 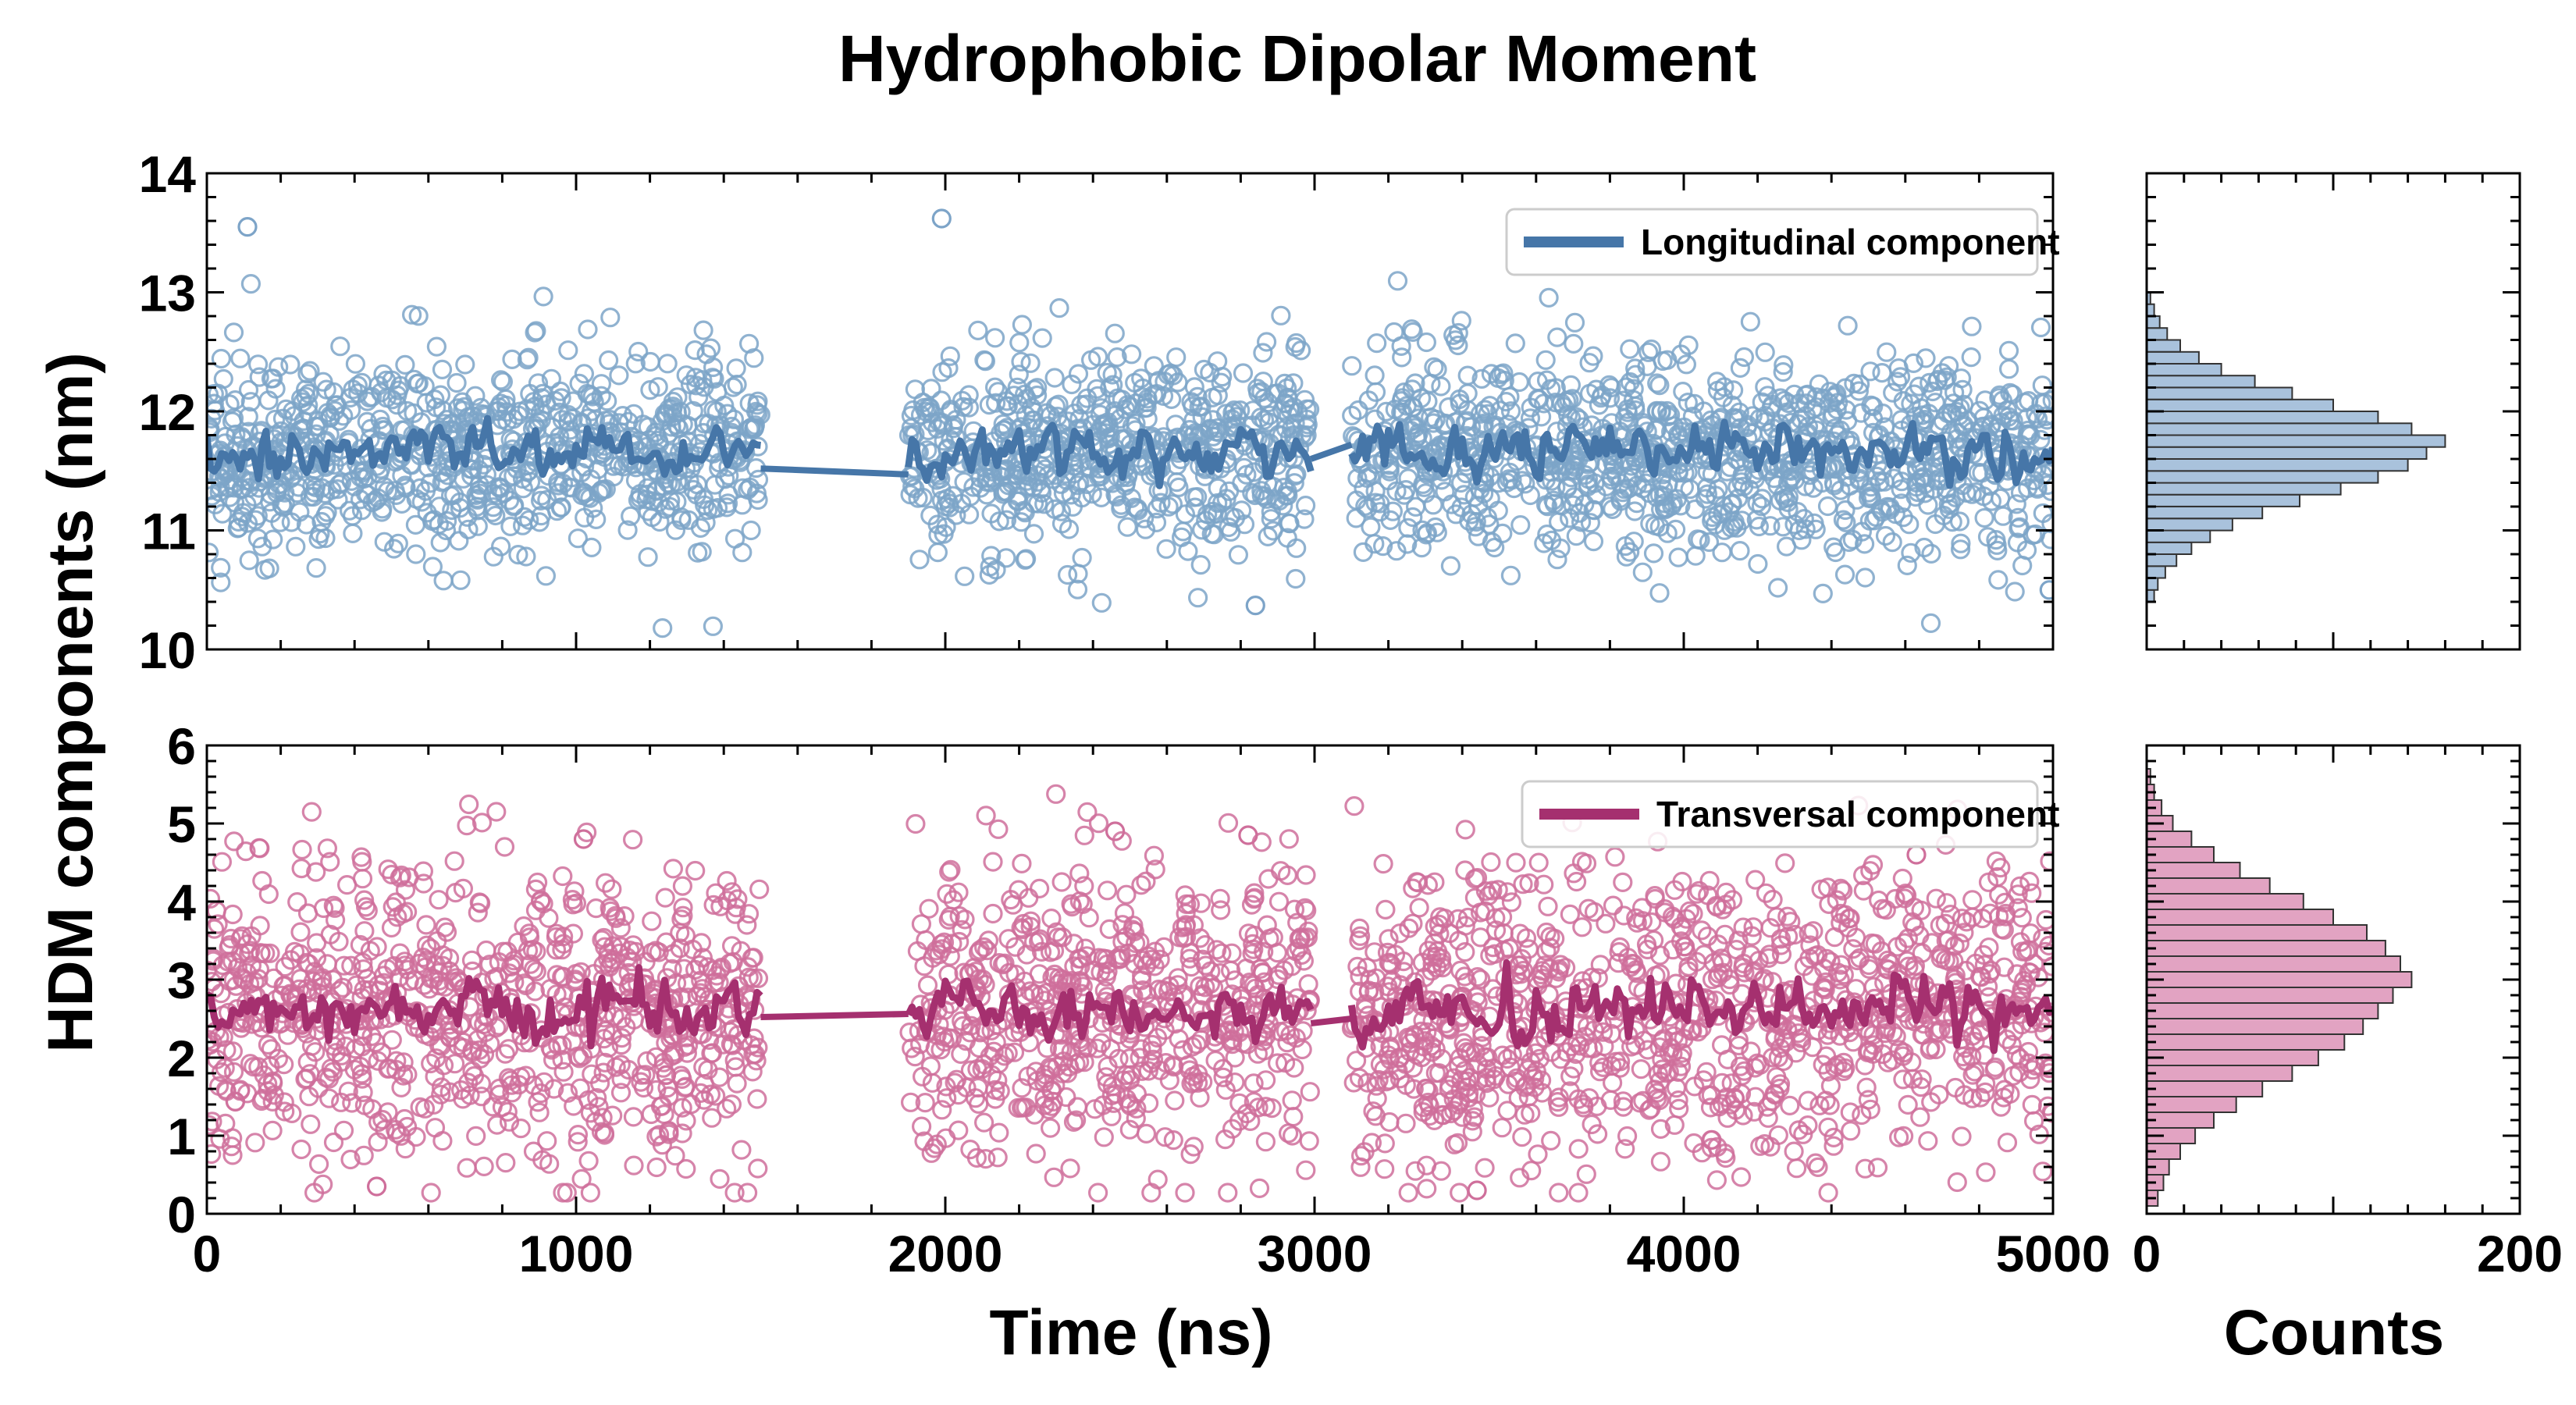 I want to click on longitudinal-gap-line, so click(x=1331, y=451).